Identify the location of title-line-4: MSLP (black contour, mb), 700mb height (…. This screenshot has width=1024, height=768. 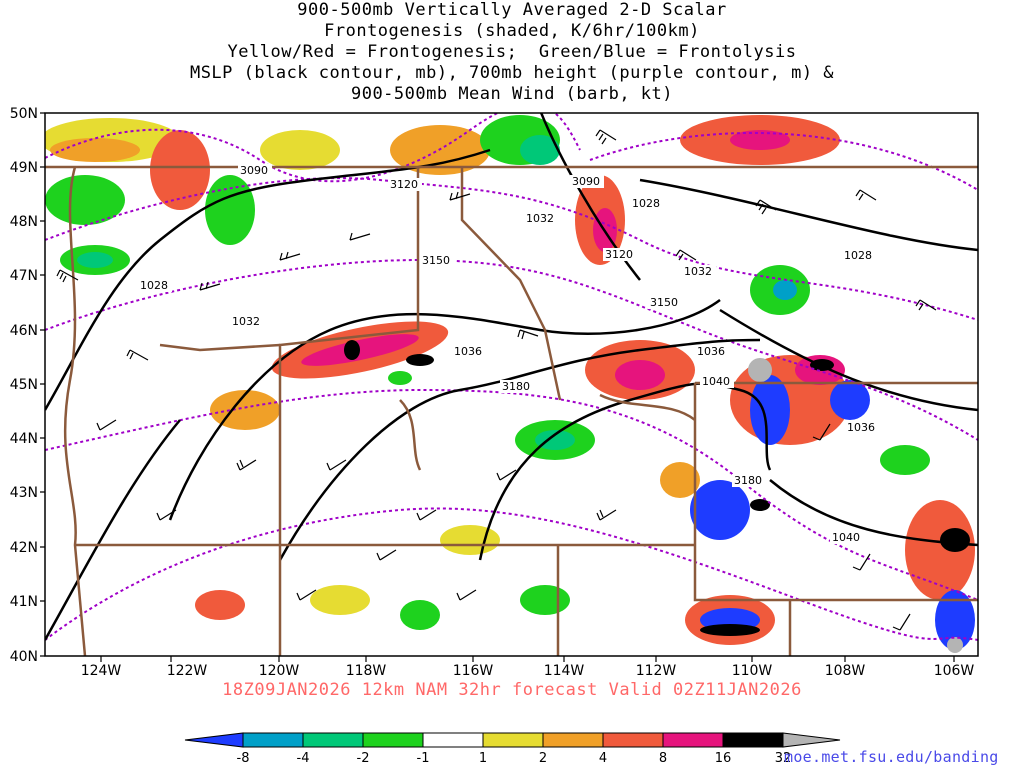
(512, 73).